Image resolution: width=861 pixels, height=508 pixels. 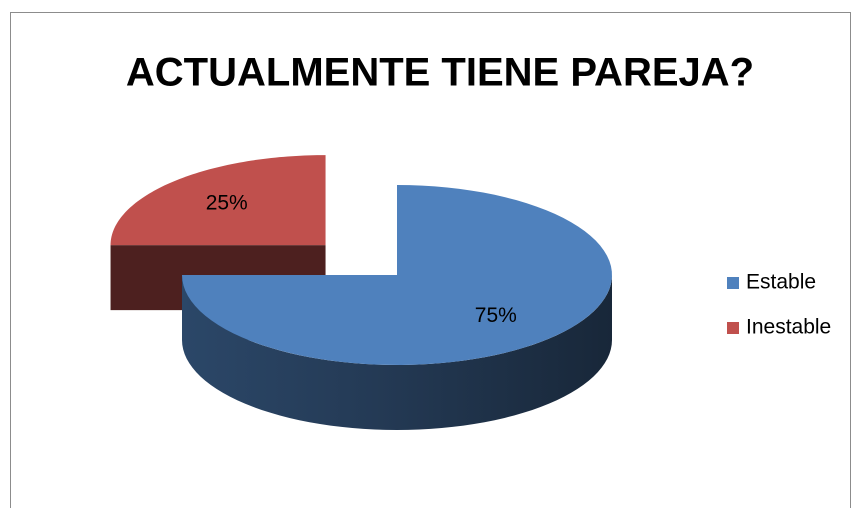 What do you see at coordinates (781, 282) in the screenshot?
I see `legend-label: Estable` at bounding box center [781, 282].